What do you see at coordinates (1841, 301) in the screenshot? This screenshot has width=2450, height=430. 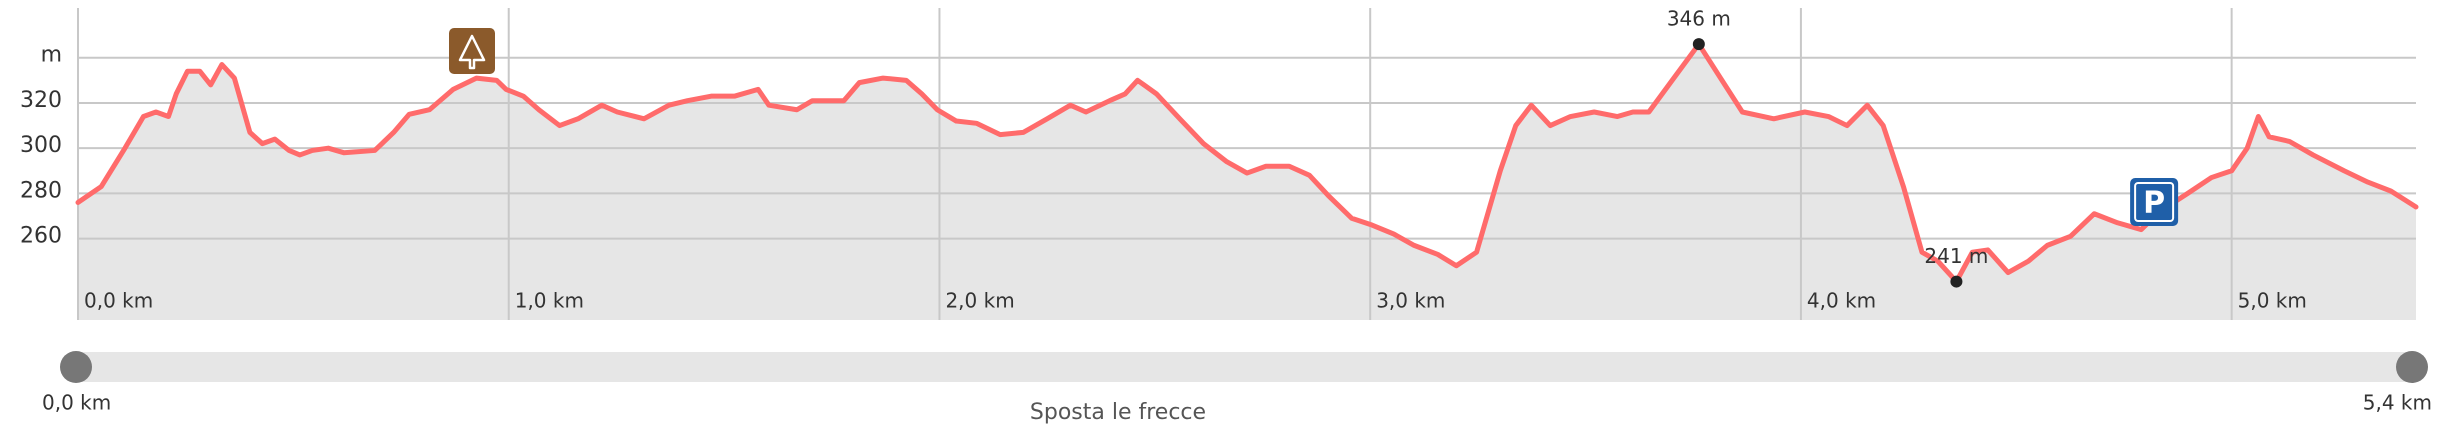 I see `x-tick-label: 4,0 km` at bounding box center [1841, 301].